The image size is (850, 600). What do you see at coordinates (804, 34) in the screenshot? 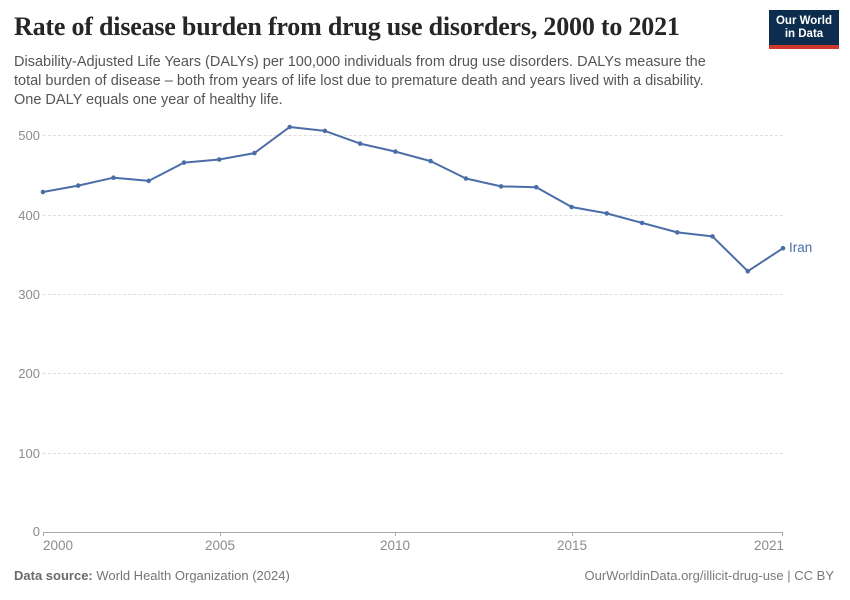
I see `owid-logo-line2: in Data` at bounding box center [804, 34].